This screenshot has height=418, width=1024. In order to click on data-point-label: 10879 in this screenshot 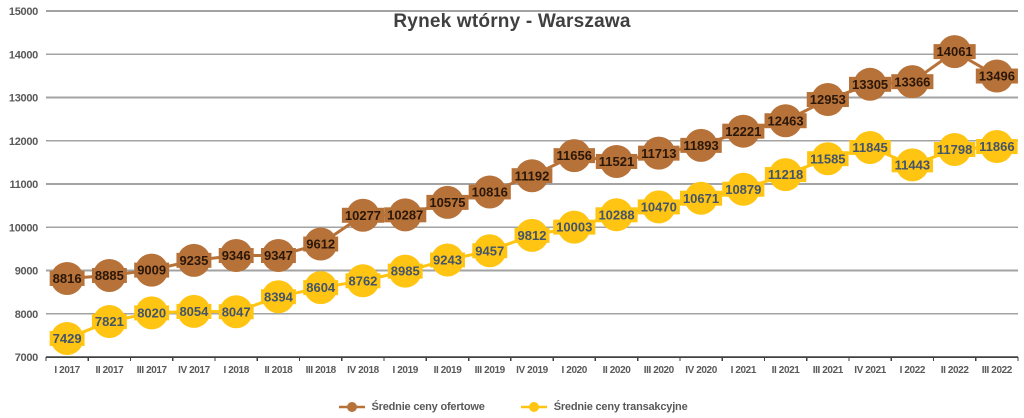, I will do `click(743, 189)`.